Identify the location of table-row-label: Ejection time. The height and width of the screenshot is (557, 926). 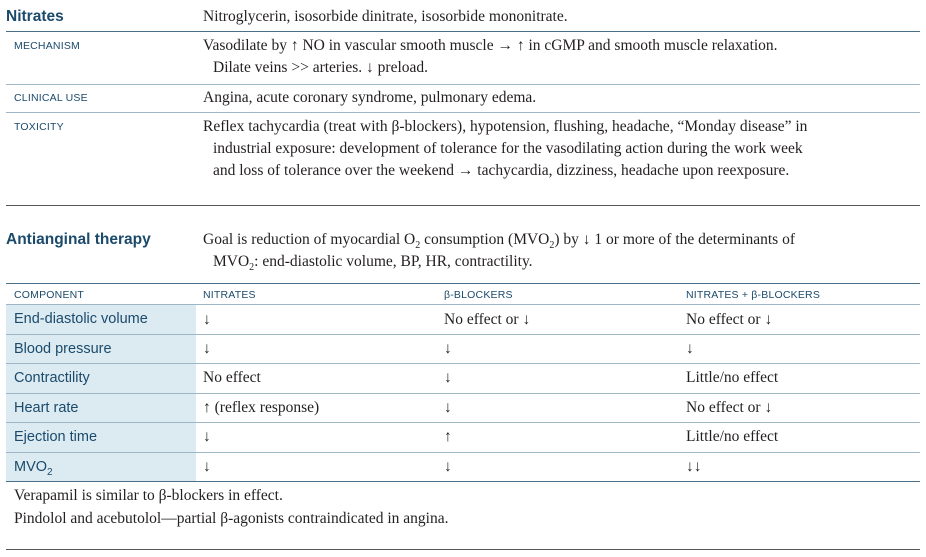
(101, 437).